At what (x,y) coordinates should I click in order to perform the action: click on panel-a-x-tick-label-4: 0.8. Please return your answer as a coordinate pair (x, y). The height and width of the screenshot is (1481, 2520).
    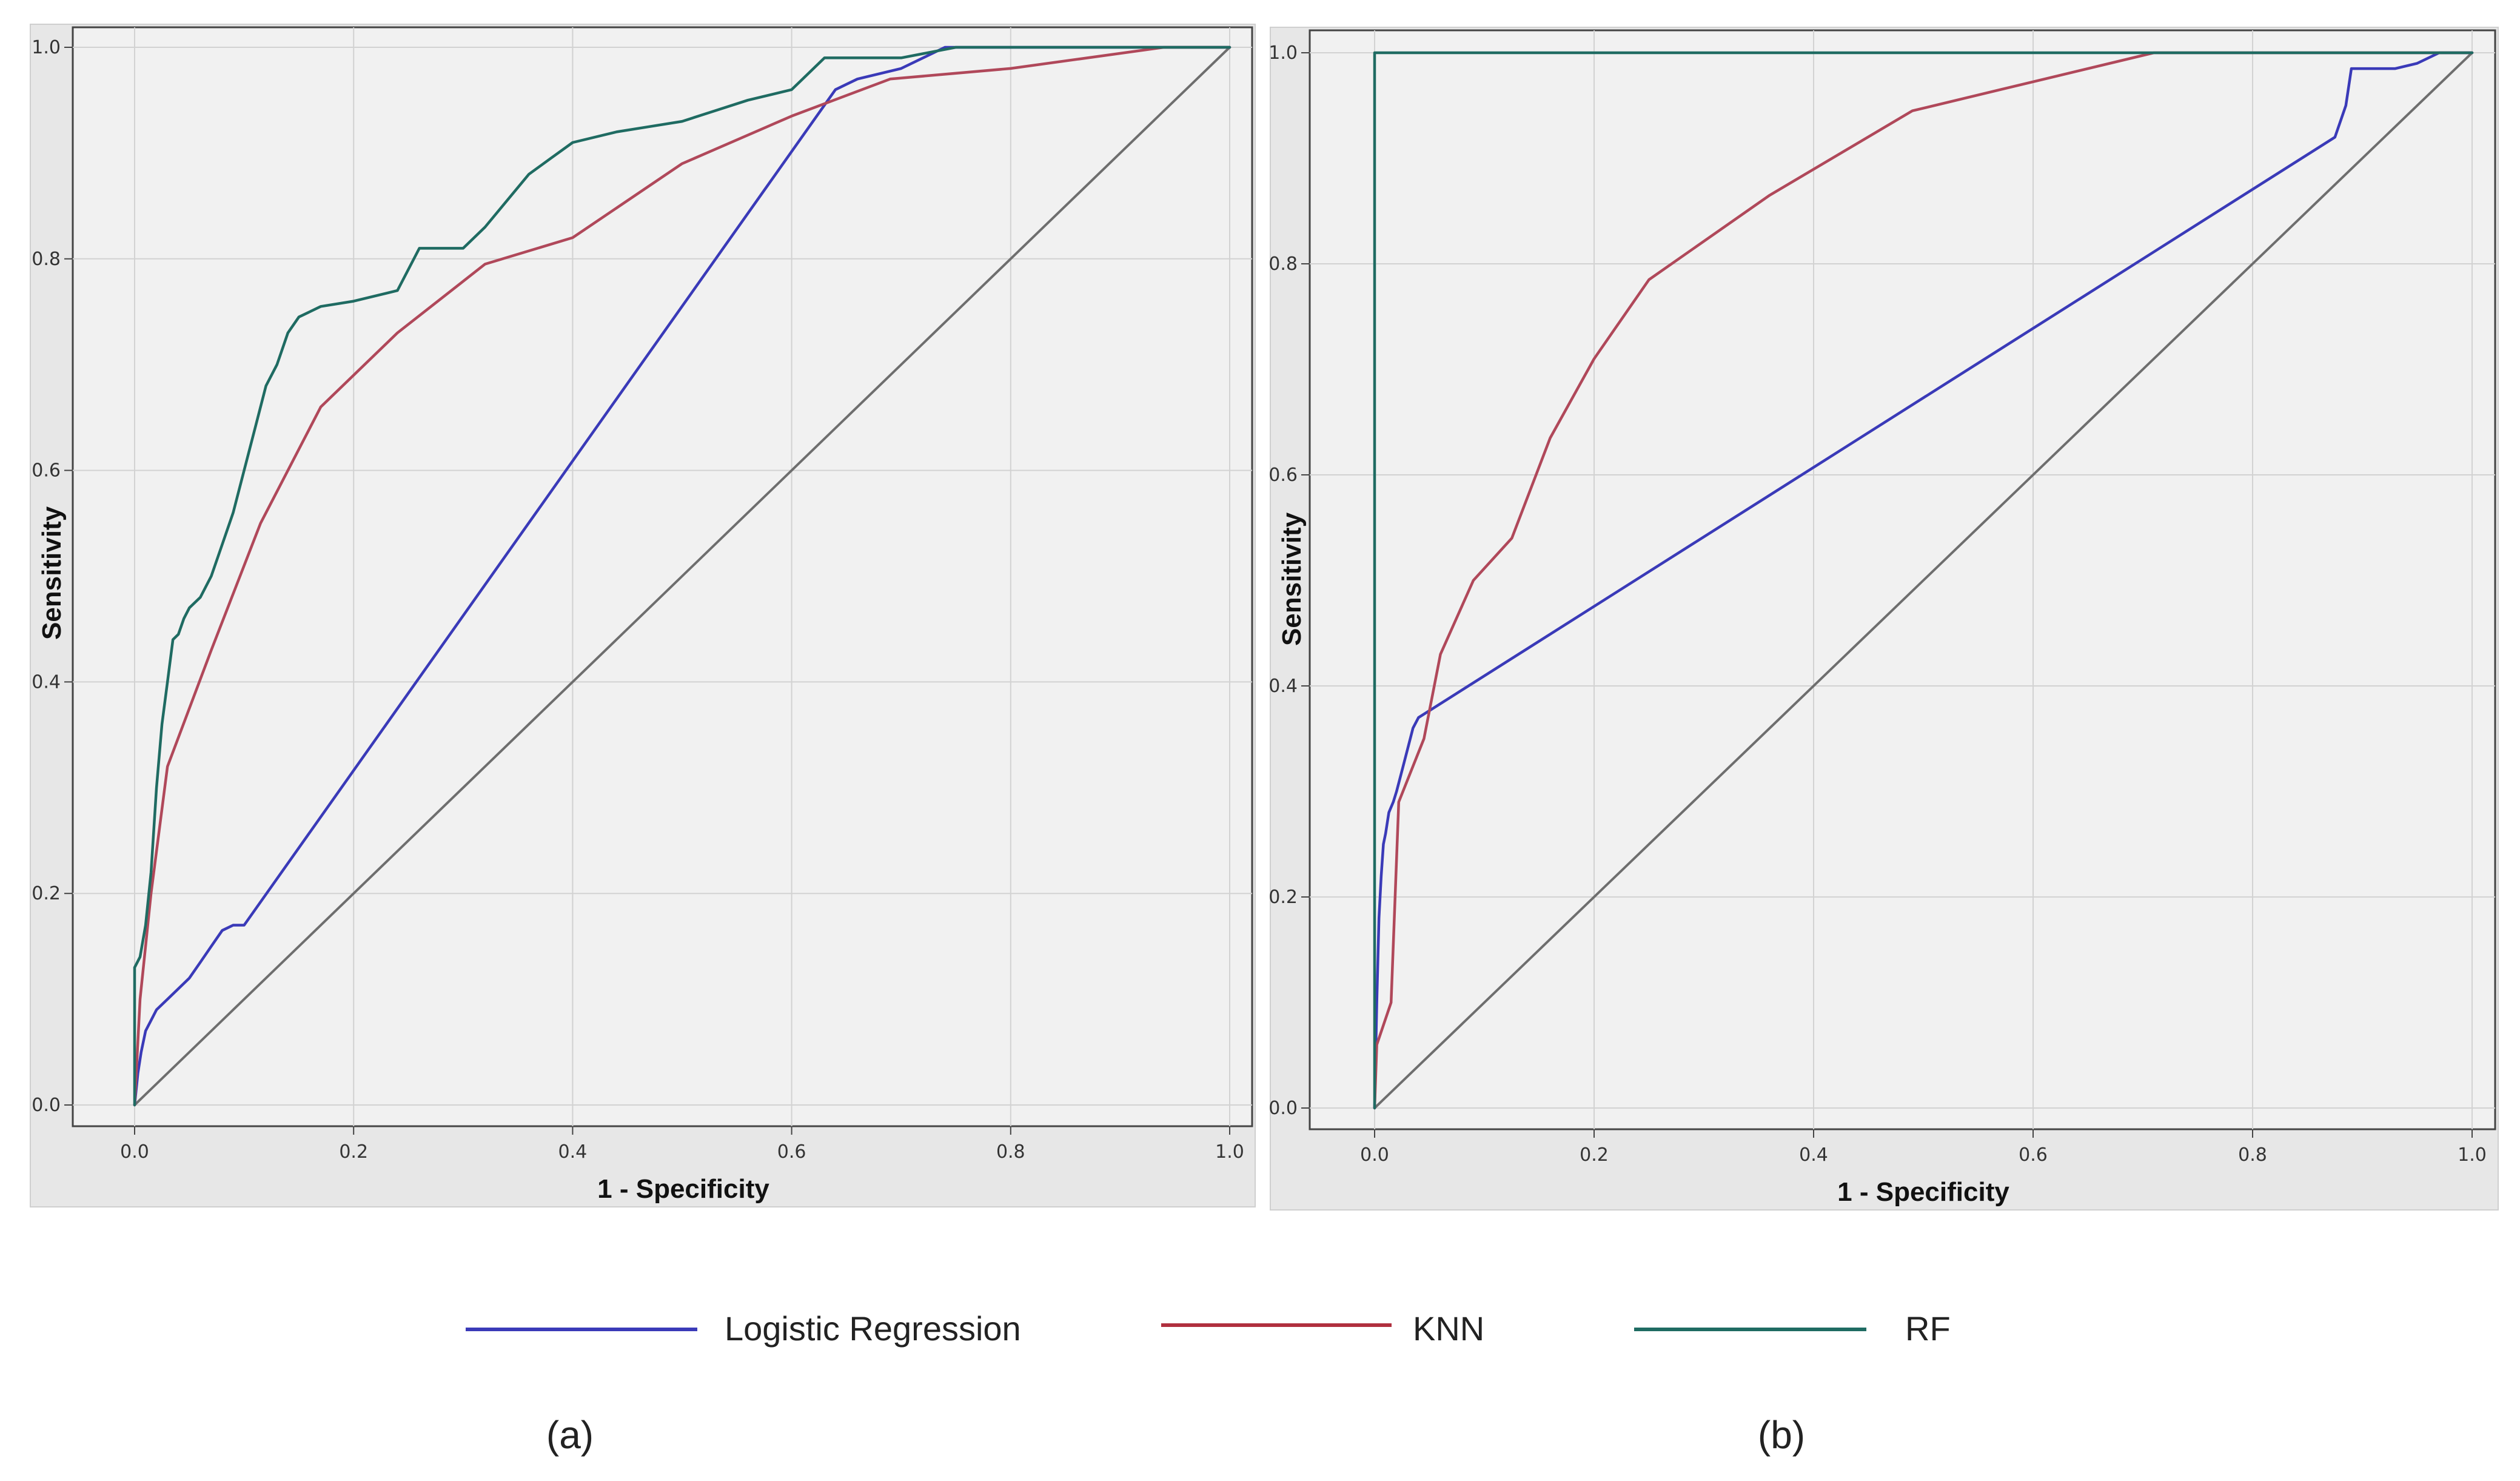
    Looking at the image, I should click on (1010, 1152).